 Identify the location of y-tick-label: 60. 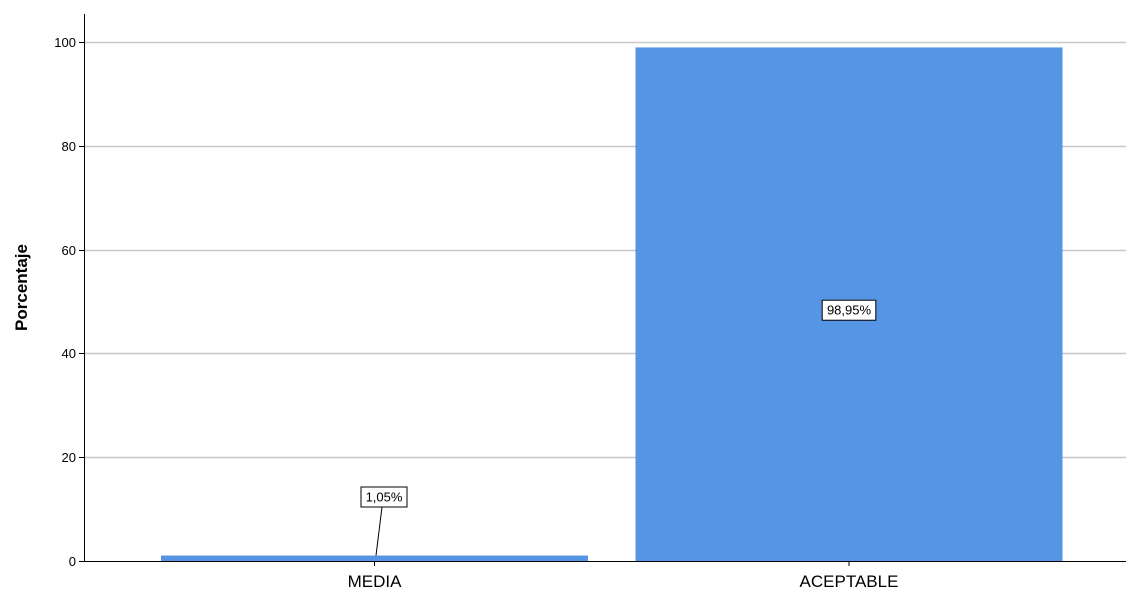
(69, 250).